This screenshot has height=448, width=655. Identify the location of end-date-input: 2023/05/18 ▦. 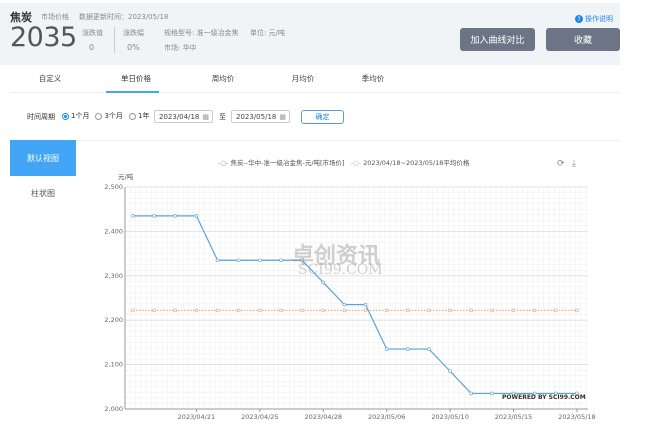
(260, 116).